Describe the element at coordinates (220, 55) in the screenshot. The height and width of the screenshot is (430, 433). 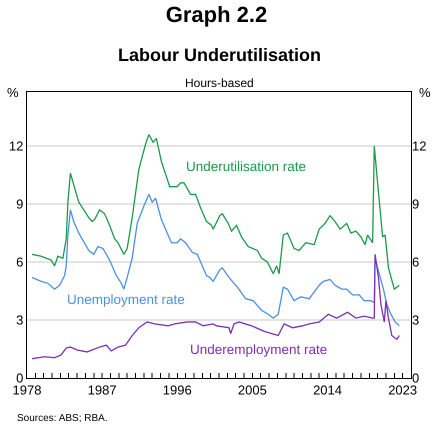
I see `chart-subtitle: Labour Underutilisation` at that location.